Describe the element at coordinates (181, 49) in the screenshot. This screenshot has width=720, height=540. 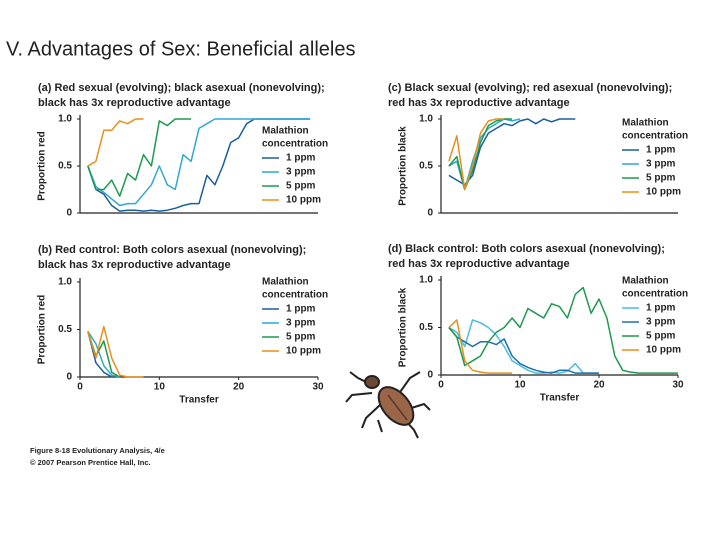
I see `slide-title: V. Advantages of Sex: Beneficial alleles` at that location.